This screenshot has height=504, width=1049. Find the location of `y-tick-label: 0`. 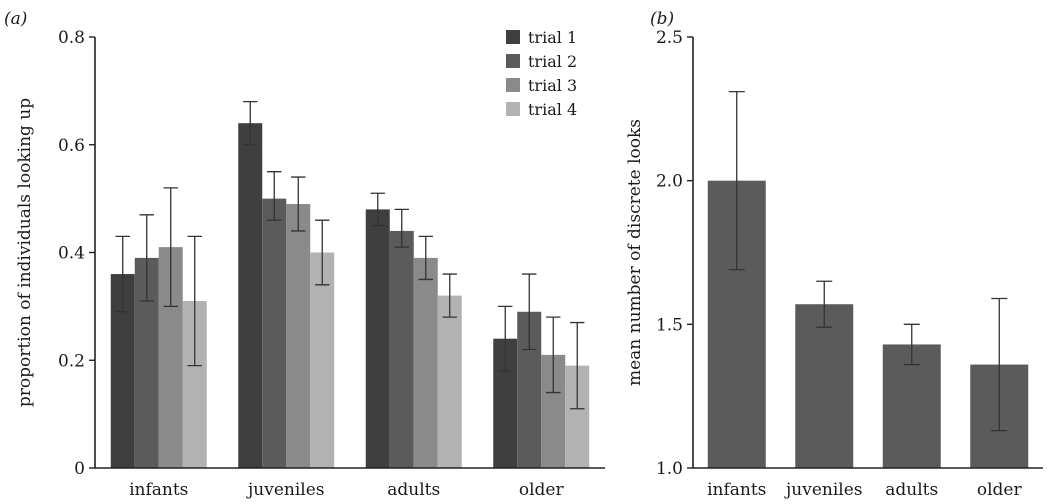

y-tick-label: 0 is located at coordinates (79, 469).